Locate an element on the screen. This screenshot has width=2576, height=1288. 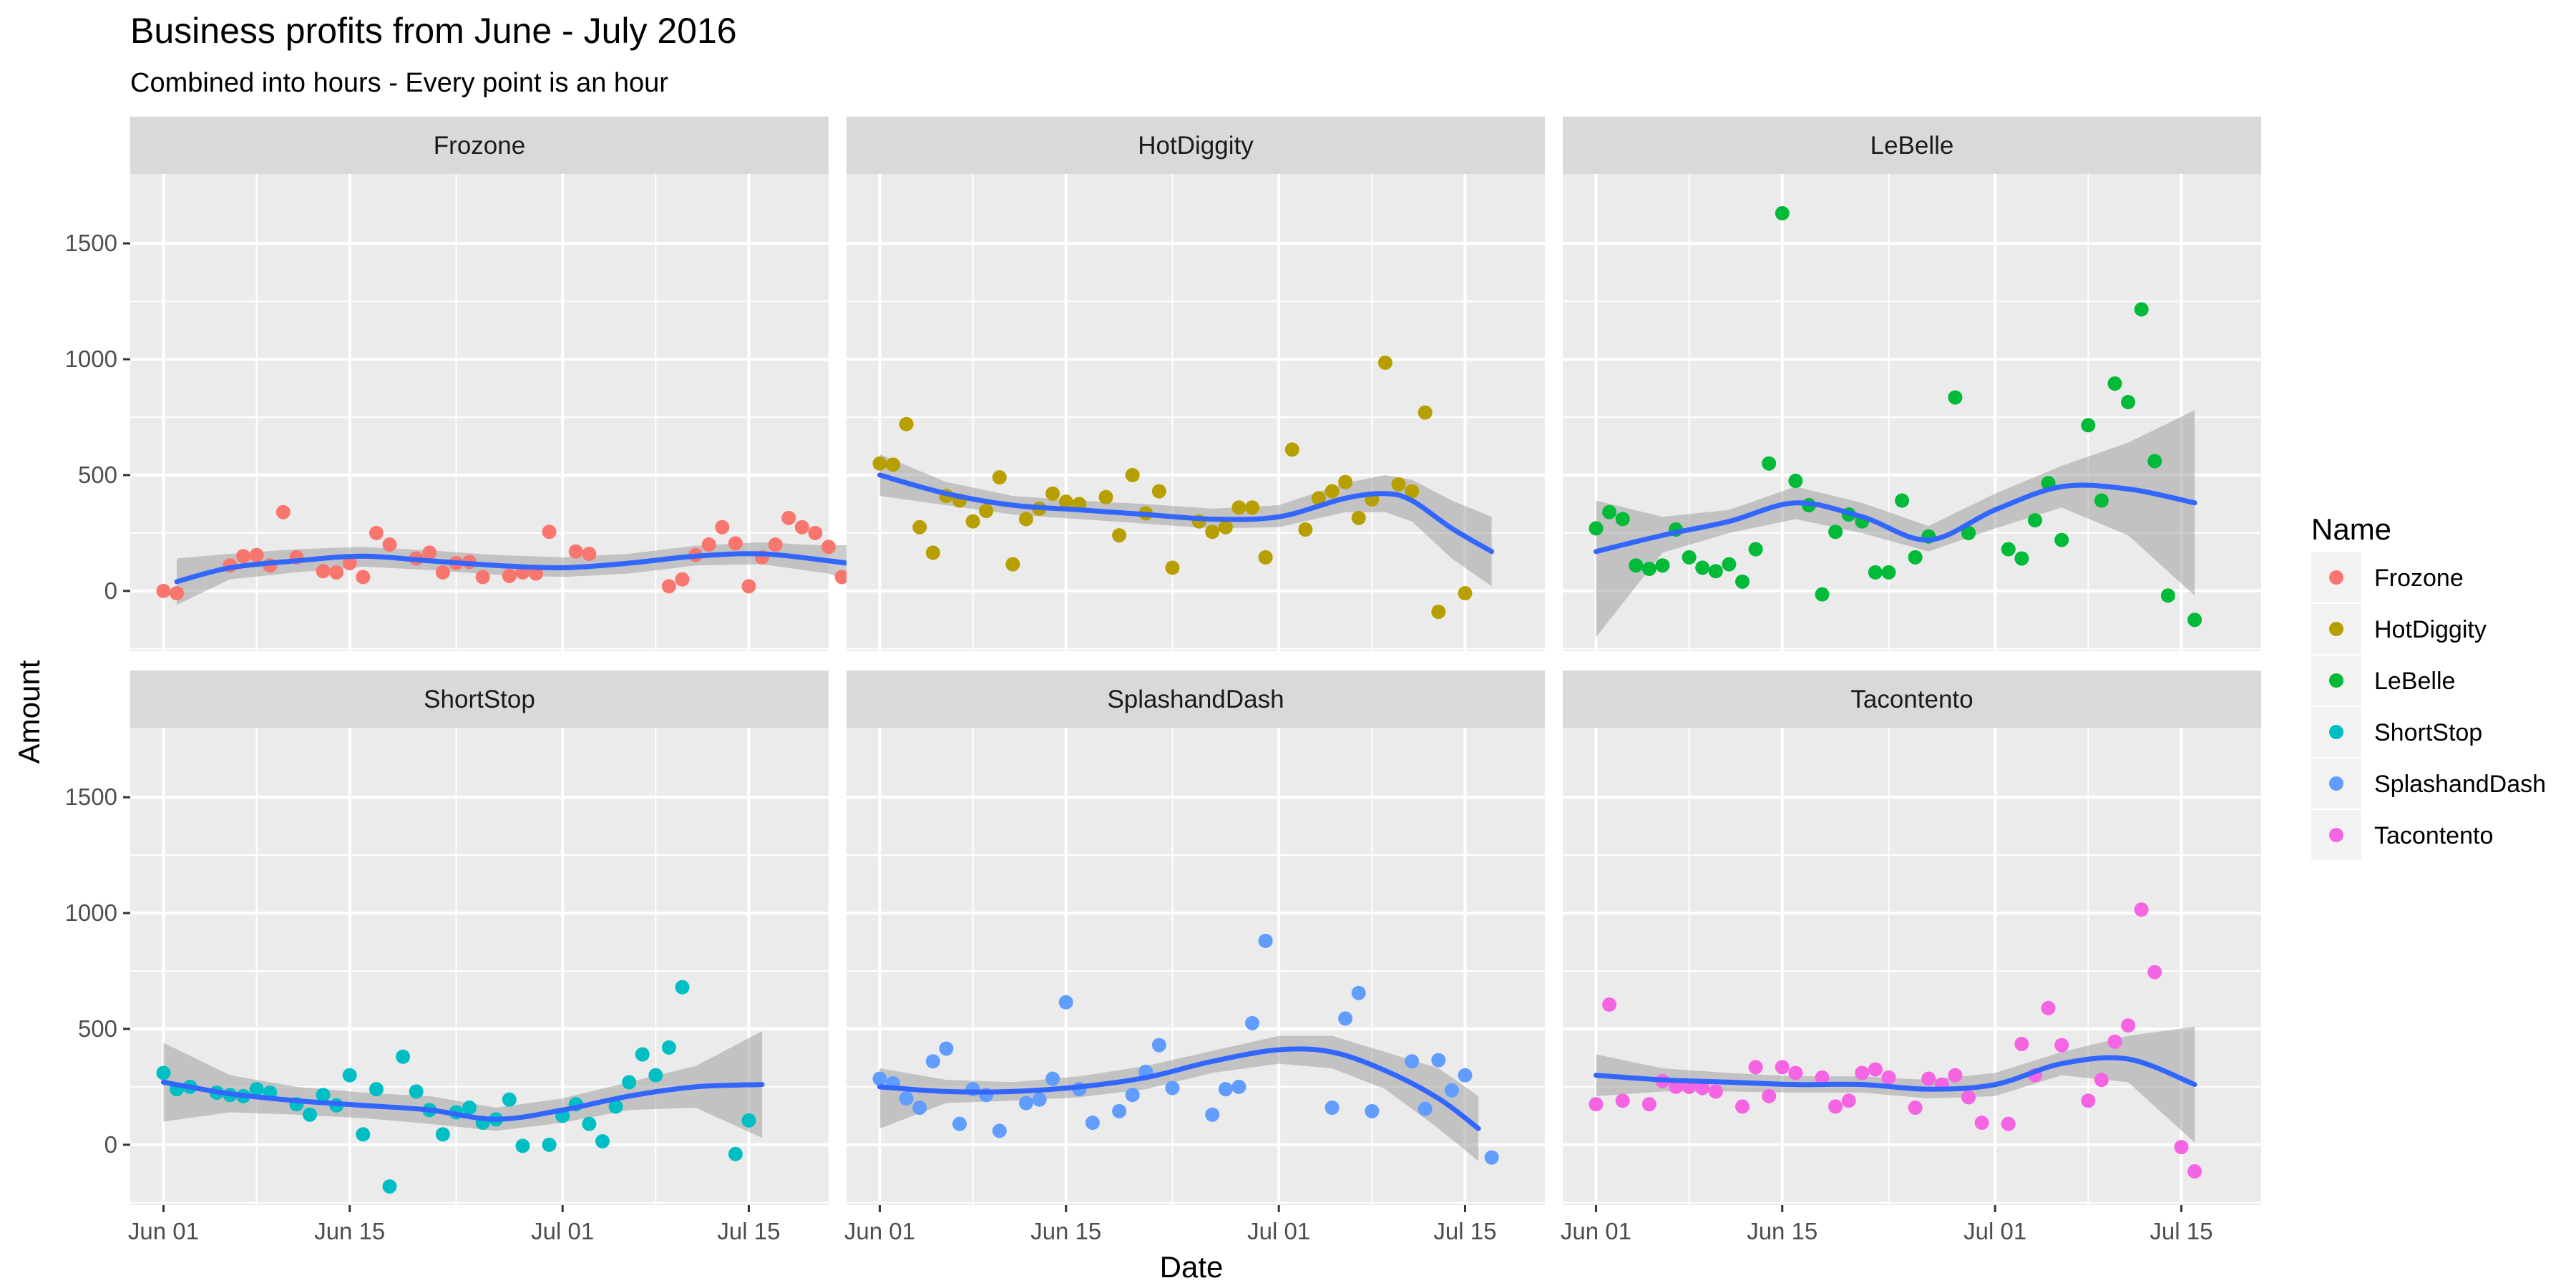
confidence-band is located at coordinates (1179, 1098).